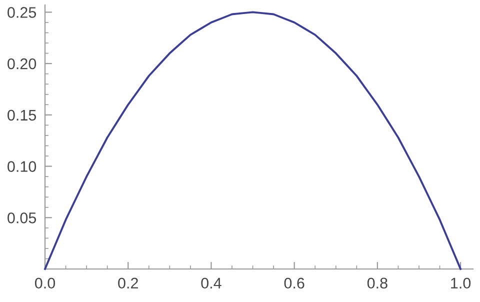 The height and width of the screenshot is (302, 480). What do you see at coordinates (211, 283) in the screenshot?
I see `x-tick-label: 0.4` at bounding box center [211, 283].